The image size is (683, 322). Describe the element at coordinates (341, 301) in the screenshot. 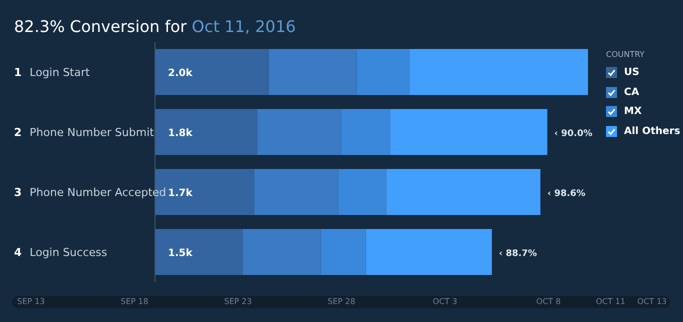

I see `x2-tick-label: SEP 28` at that location.